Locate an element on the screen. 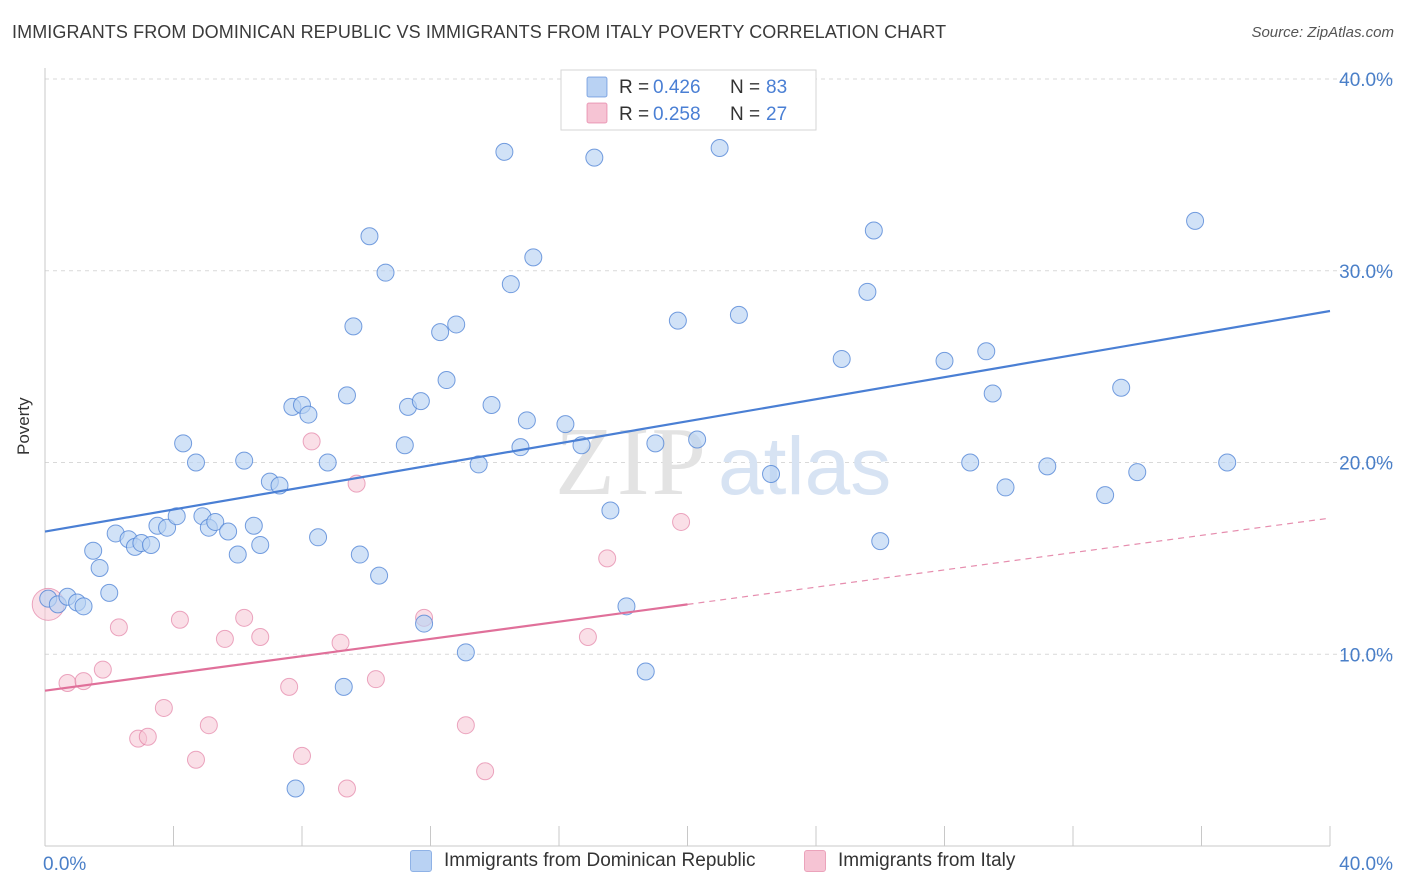 The height and width of the screenshot is (892, 1406). legend-n-label-pink: N = is located at coordinates (745, 114).